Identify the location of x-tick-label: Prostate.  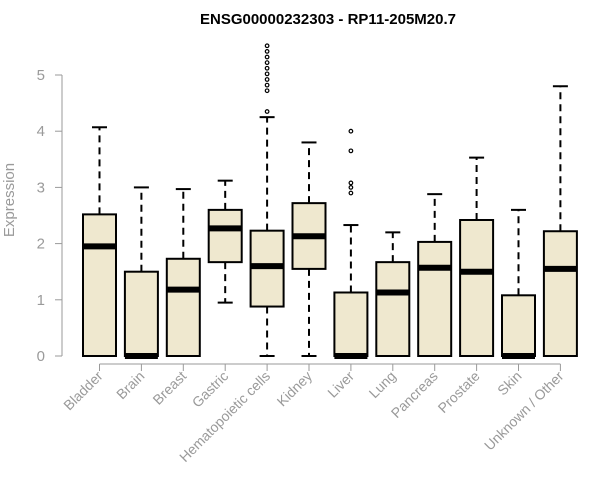
(459, 392).